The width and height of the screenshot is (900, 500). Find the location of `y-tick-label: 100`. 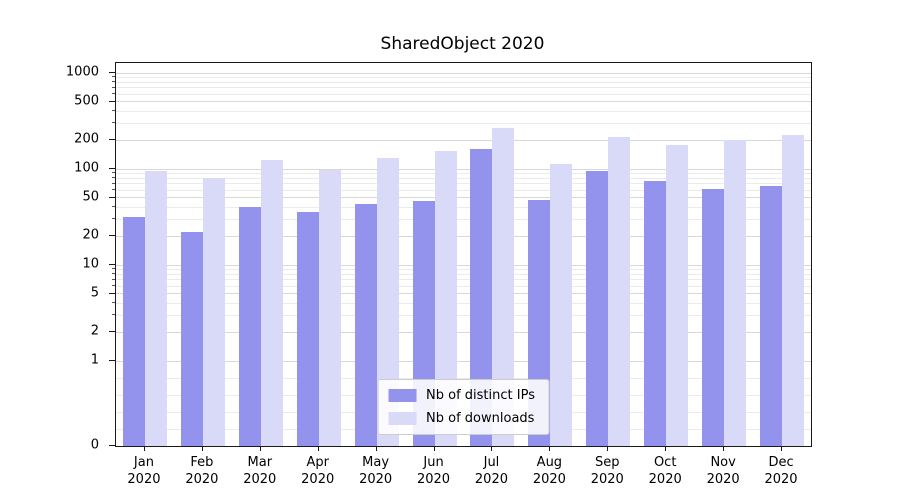

y-tick-label: 100 is located at coordinates (86, 168).